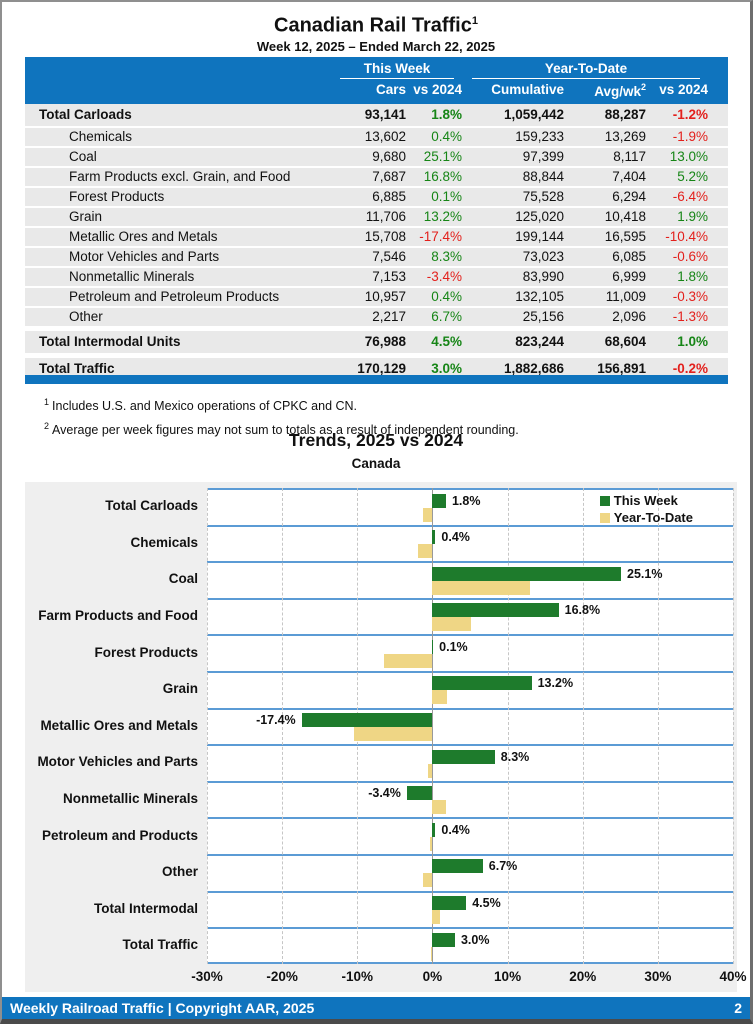  Describe the element at coordinates (376, 440) in the screenshot. I see `chart-title: Trends, 2025 vs 2024` at that location.